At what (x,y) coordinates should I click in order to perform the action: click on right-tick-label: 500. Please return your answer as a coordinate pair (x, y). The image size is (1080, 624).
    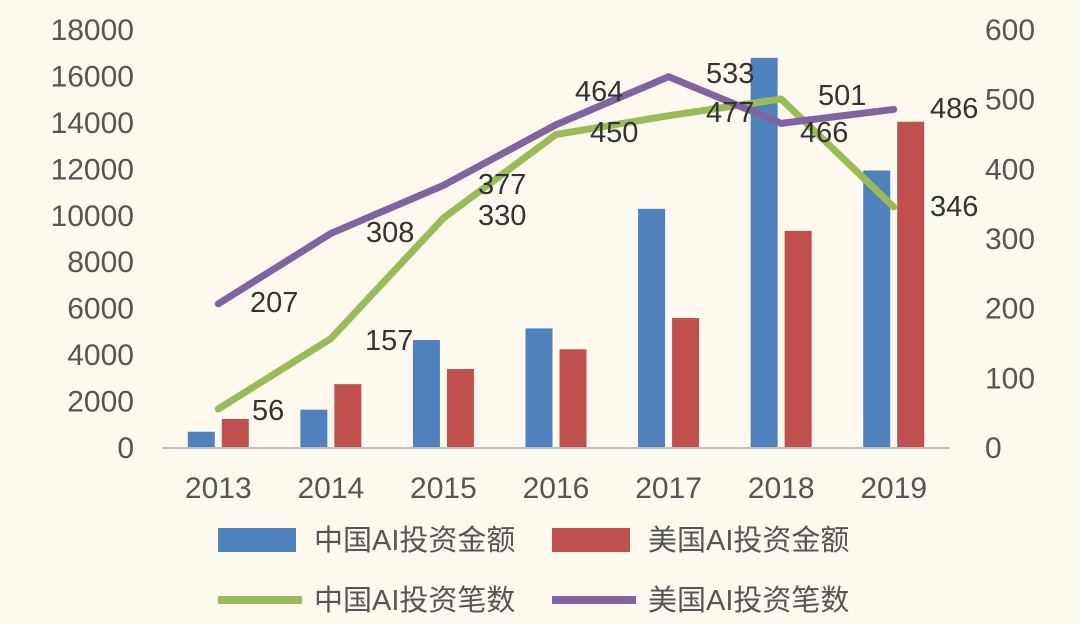
    Looking at the image, I should click on (1010, 100).